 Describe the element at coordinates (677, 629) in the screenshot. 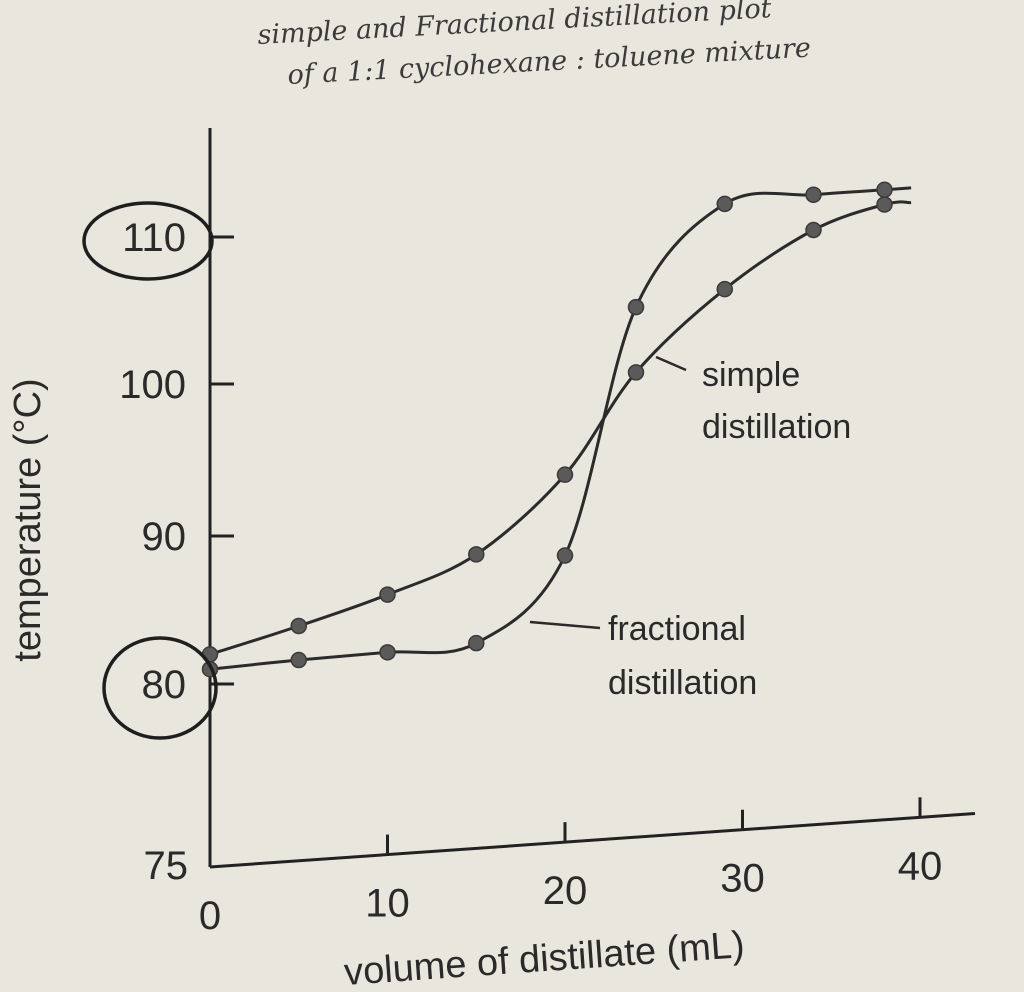

I see `fractional-label-line-1: fractional` at that location.